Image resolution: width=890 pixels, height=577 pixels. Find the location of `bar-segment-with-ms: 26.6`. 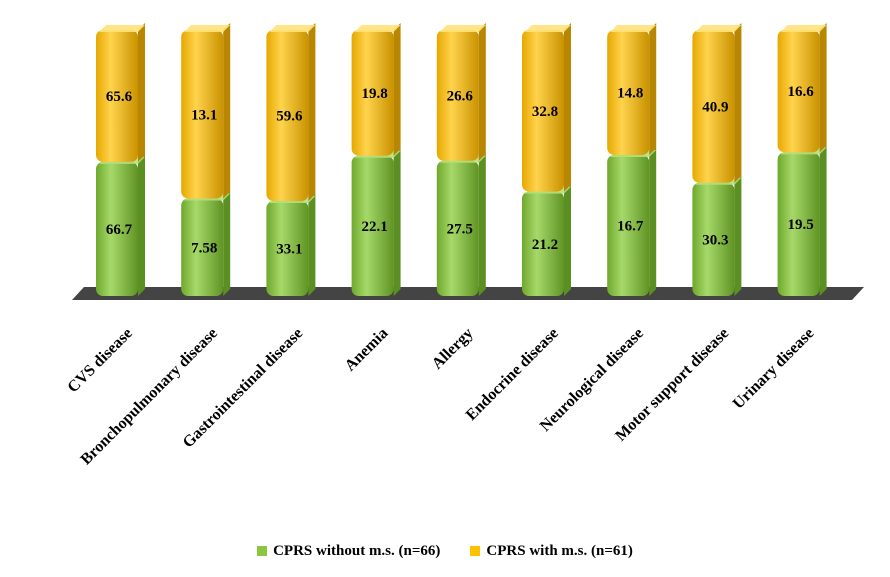

bar-segment-with-ms: 26.6 is located at coordinates (461, 92).